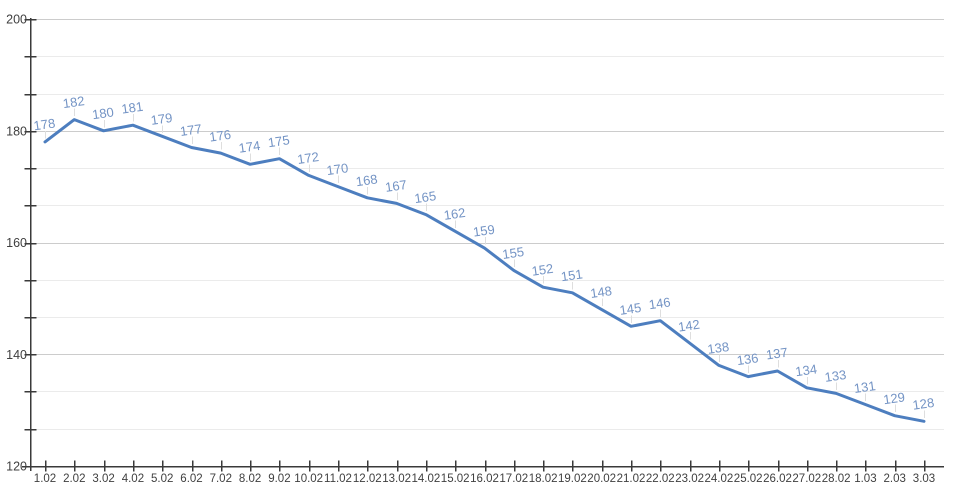 The image size is (961, 497). What do you see at coordinates (426, 479) in the screenshot?
I see `x-axis-label: 14.02` at bounding box center [426, 479].